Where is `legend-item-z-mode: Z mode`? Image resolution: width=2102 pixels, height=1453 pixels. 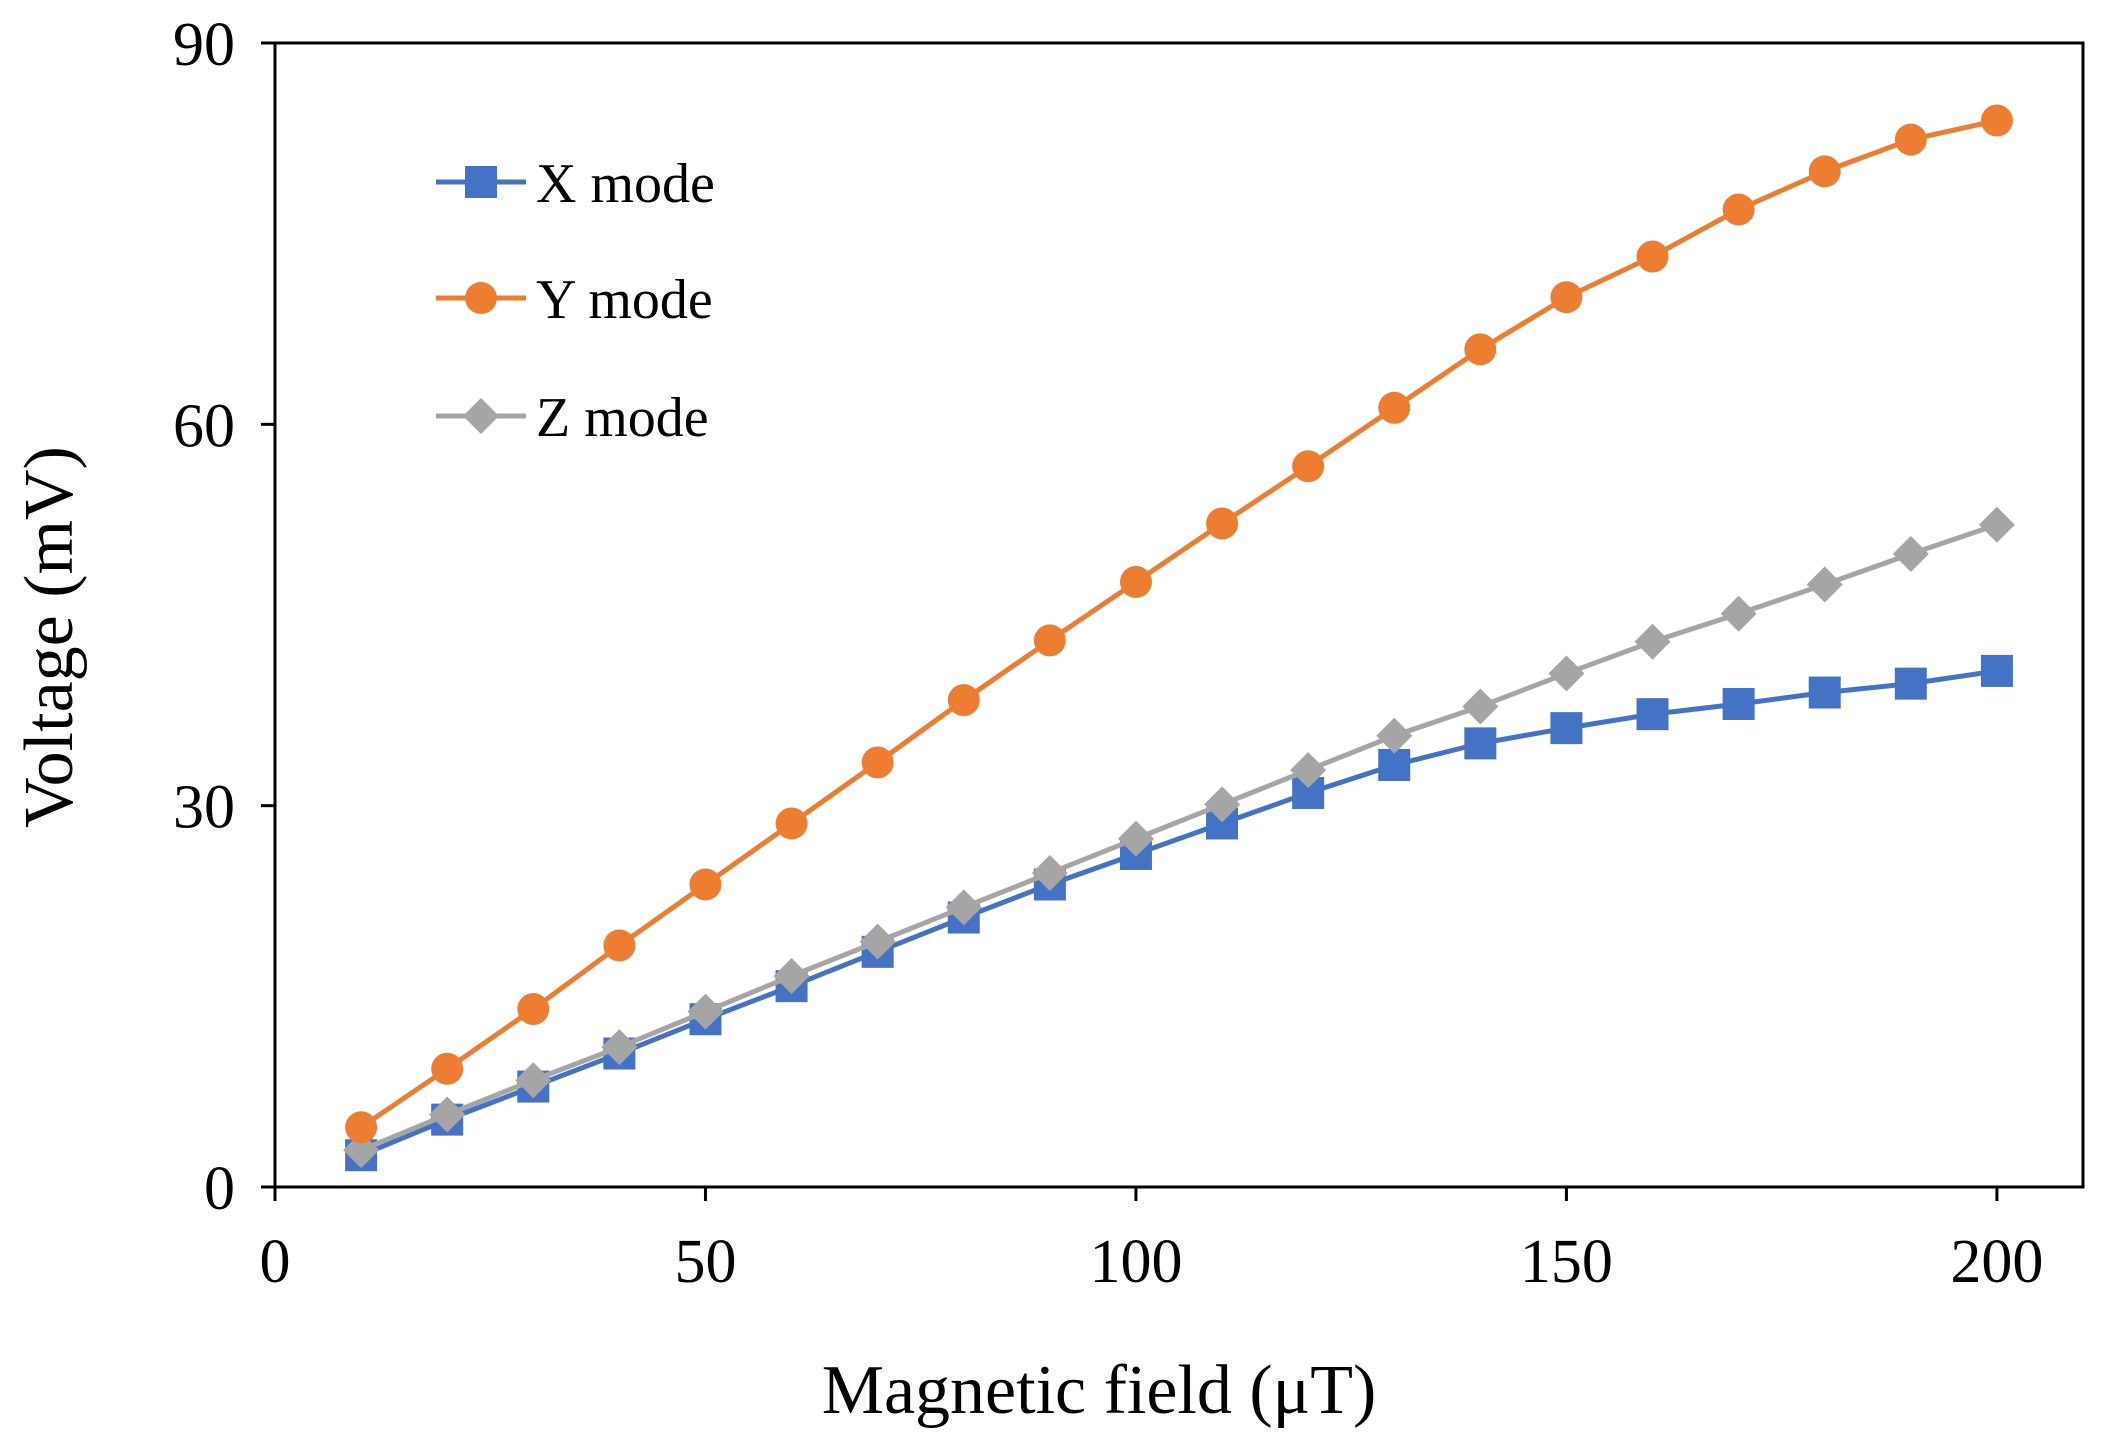 legend-item-z-mode: Z mode is located at coordinates (572, 418).